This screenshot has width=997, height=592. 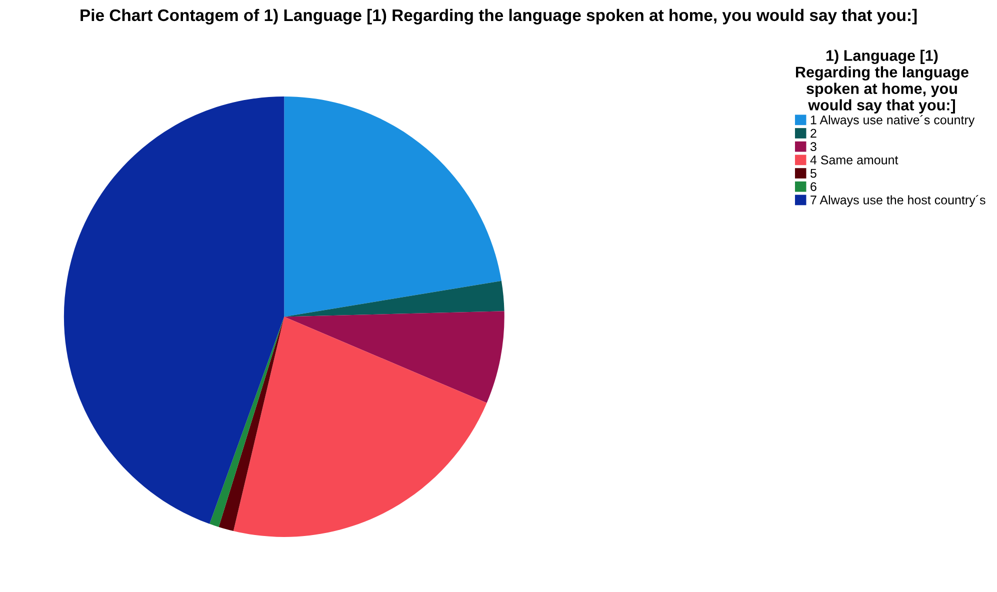 What do you see at coordinates (882, 82) in the screenshot?
I see `legend-title: 1) Language [1) Regarding the language spoken at home, you would say that you:]` at bounding box center [882, 82].